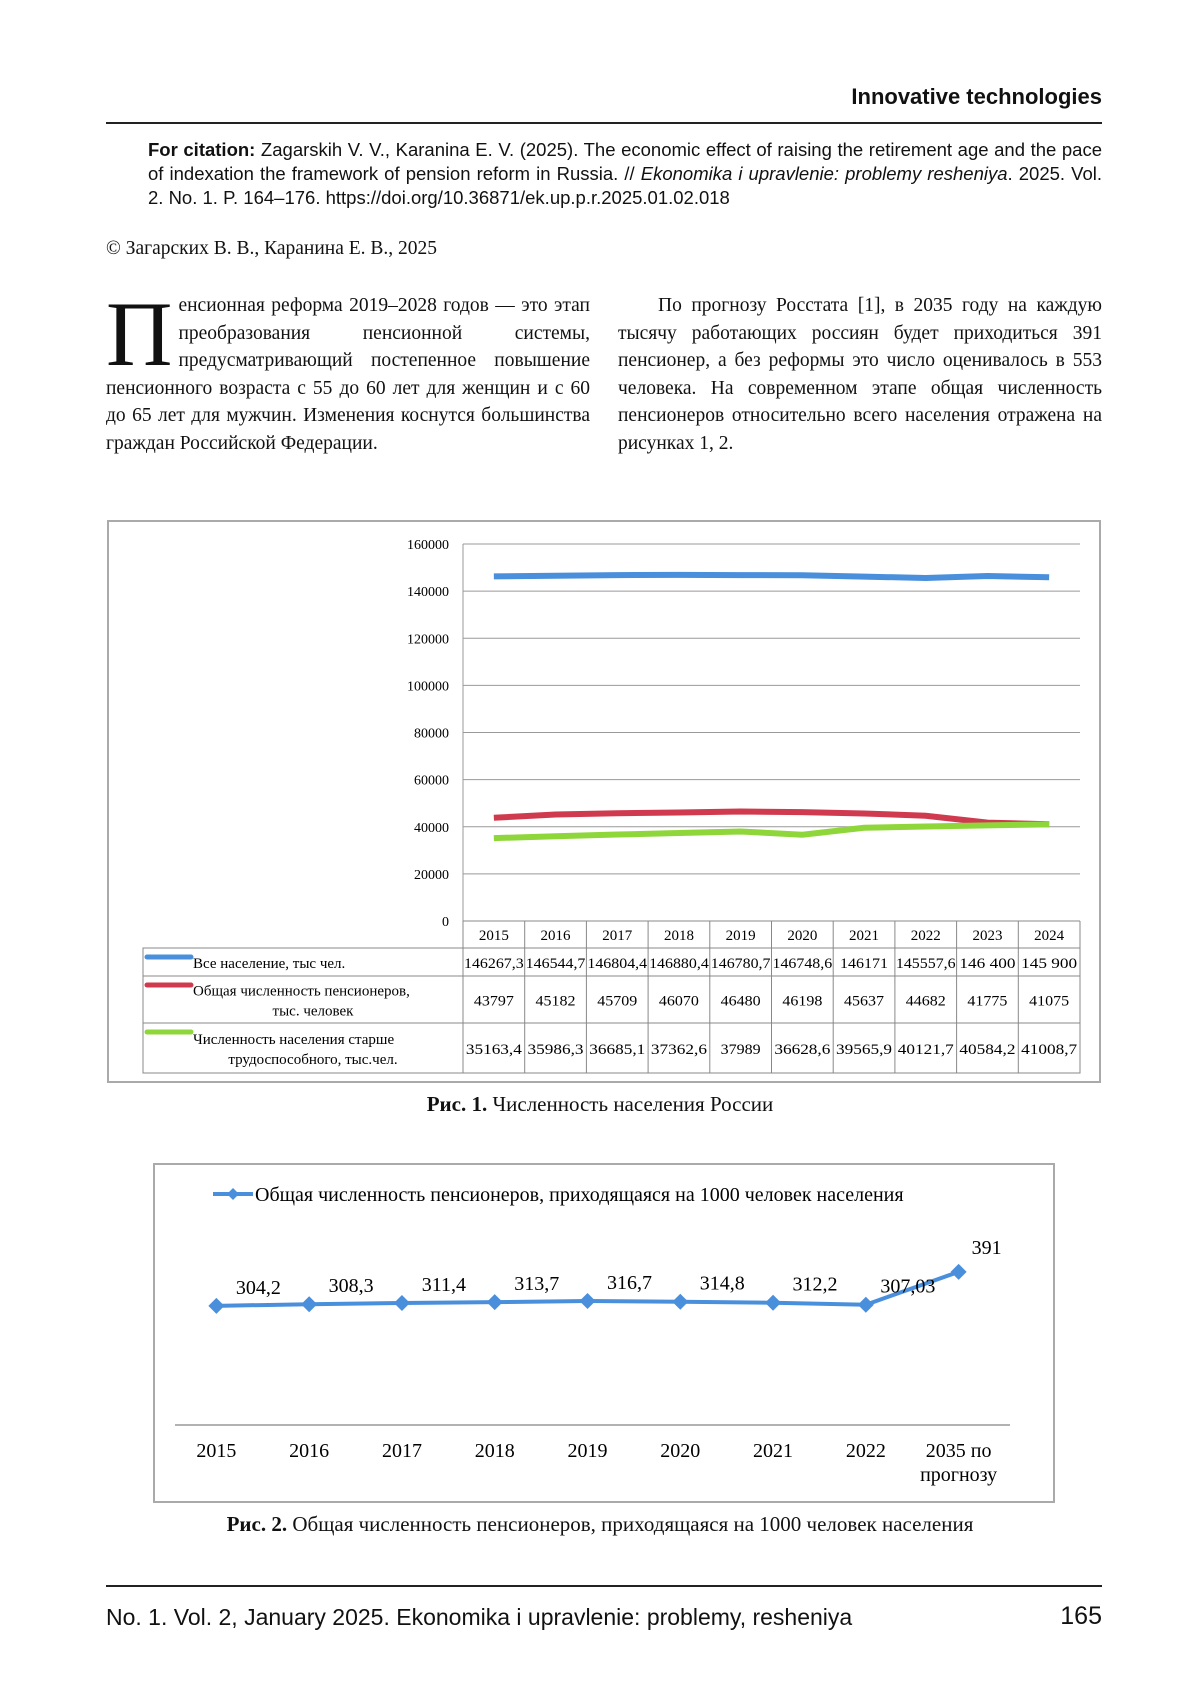 This screenshot has height=1698, width=1200. Describe the element at coordinates (556, 1002) in the screenshot. I see `data-label: 45182` at that location.